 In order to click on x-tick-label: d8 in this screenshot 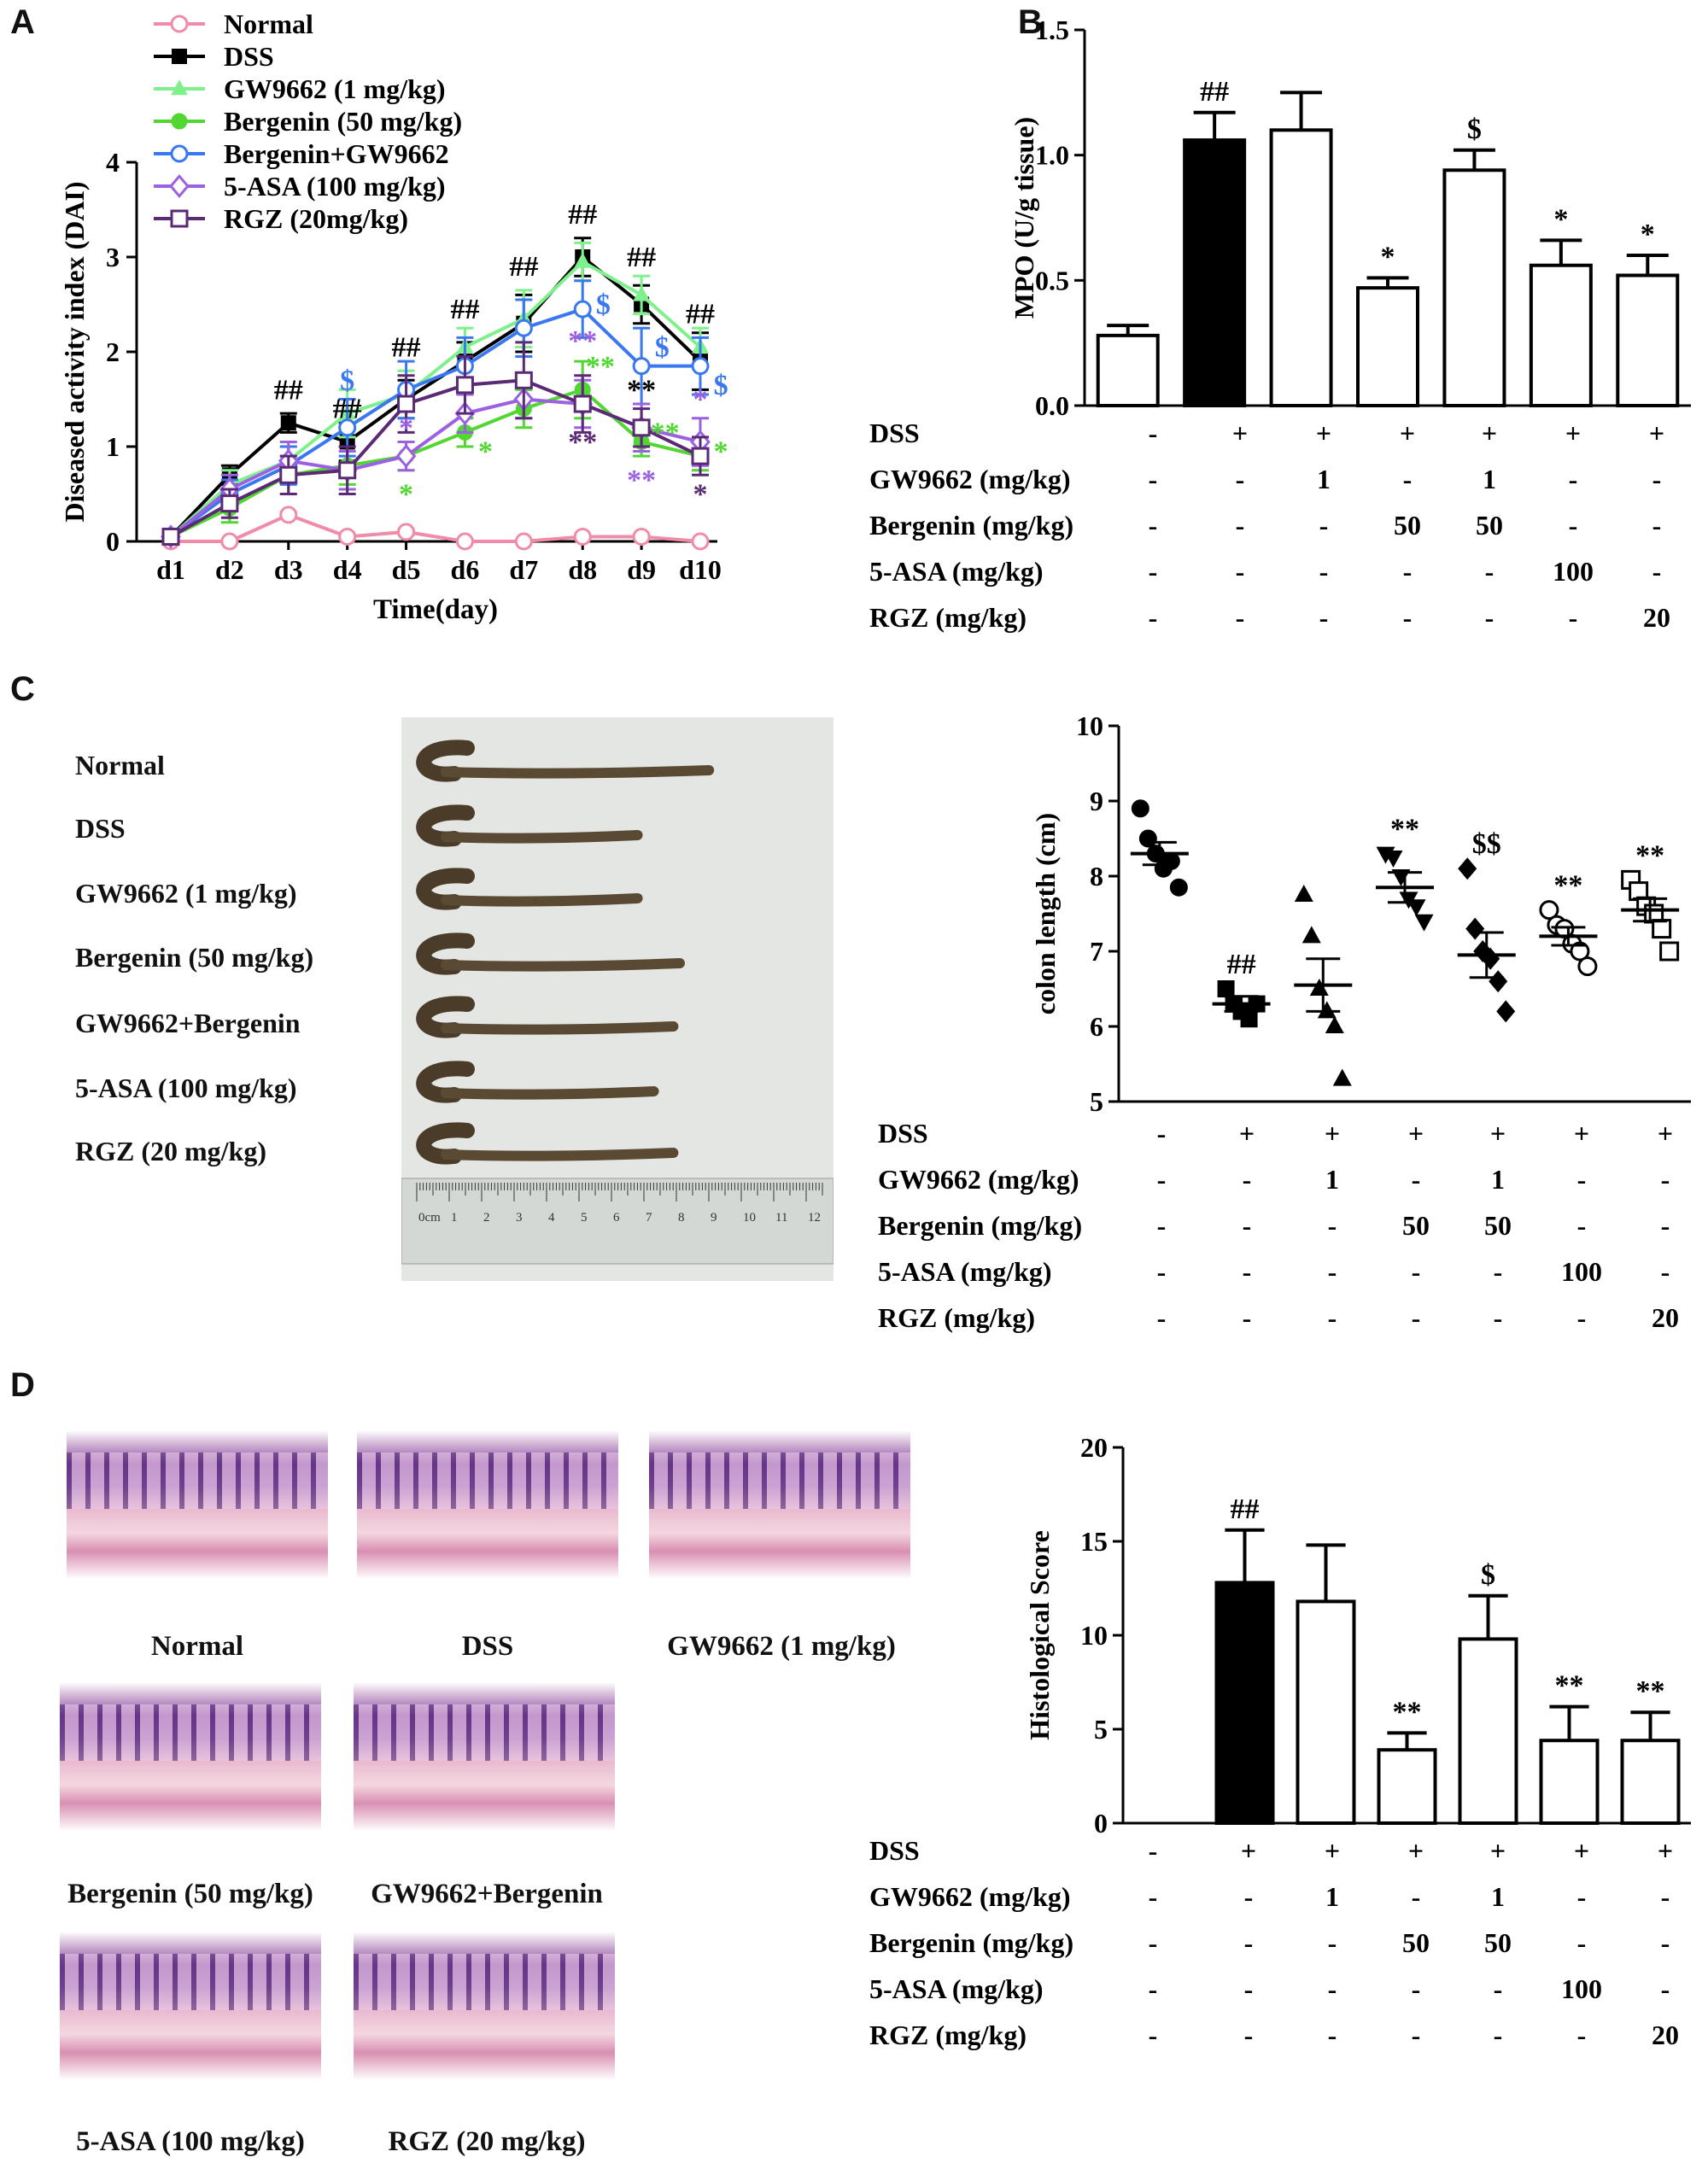, I will do `click(582, 569)`.